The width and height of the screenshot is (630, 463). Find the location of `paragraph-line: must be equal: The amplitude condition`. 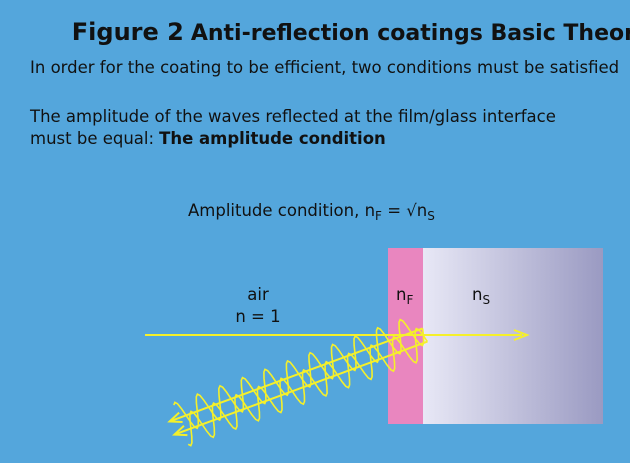

paragraph-line: must be equal: The amplitude condition is located at coordinates (208, 138).